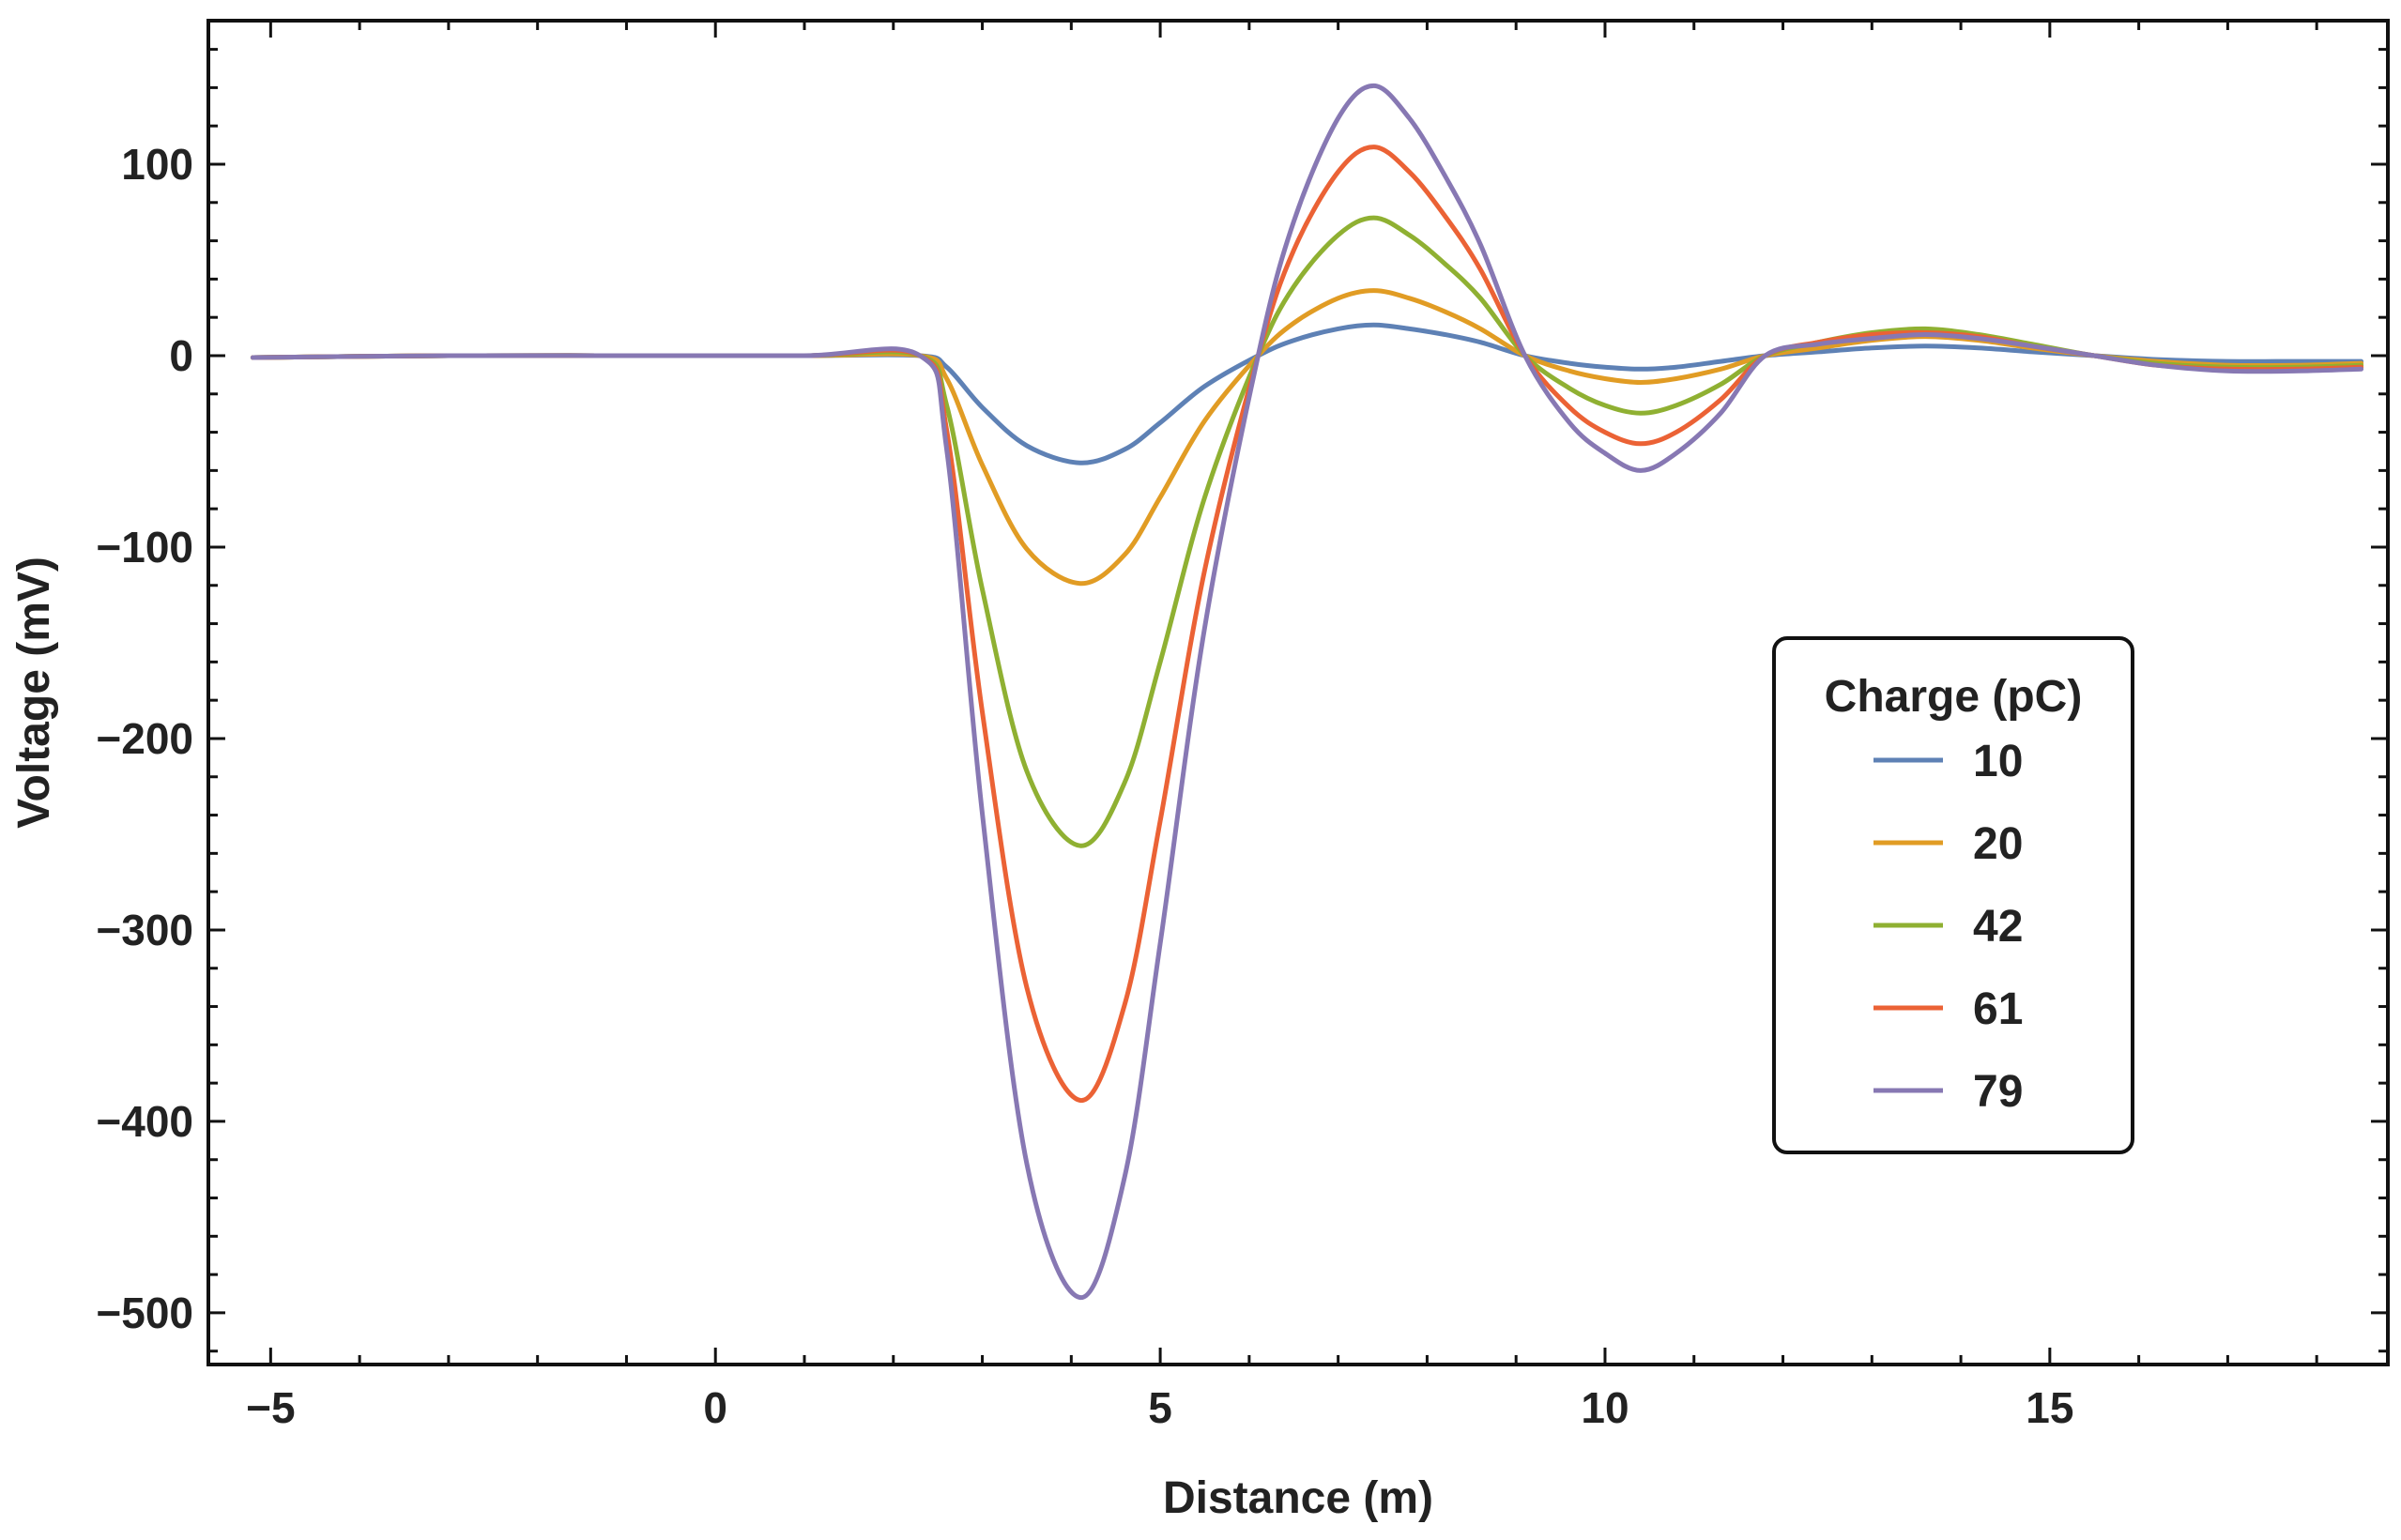  I want to click on legend-label-42: 42, so click(1998, 927).